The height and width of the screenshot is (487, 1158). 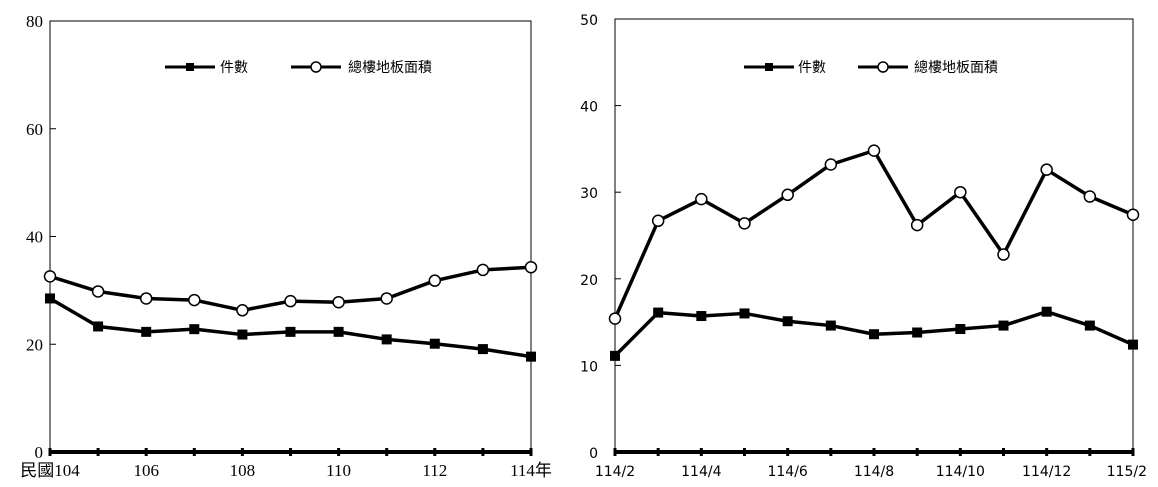 What do you see at coordinates (787, 472) in the screenshot?
I see `x-tick-label: 114/6` at bounding box center [787, 472].